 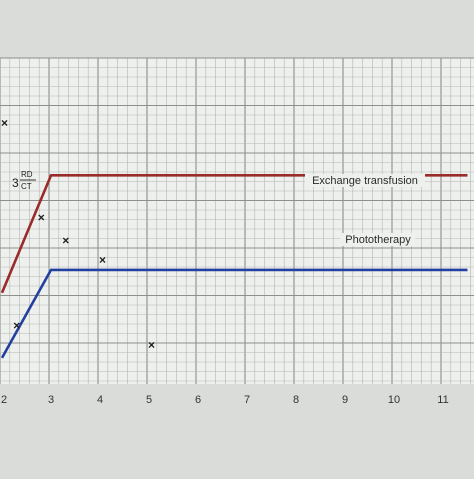 I want to click on note-bottom: CT, so click(x=26, y=186).